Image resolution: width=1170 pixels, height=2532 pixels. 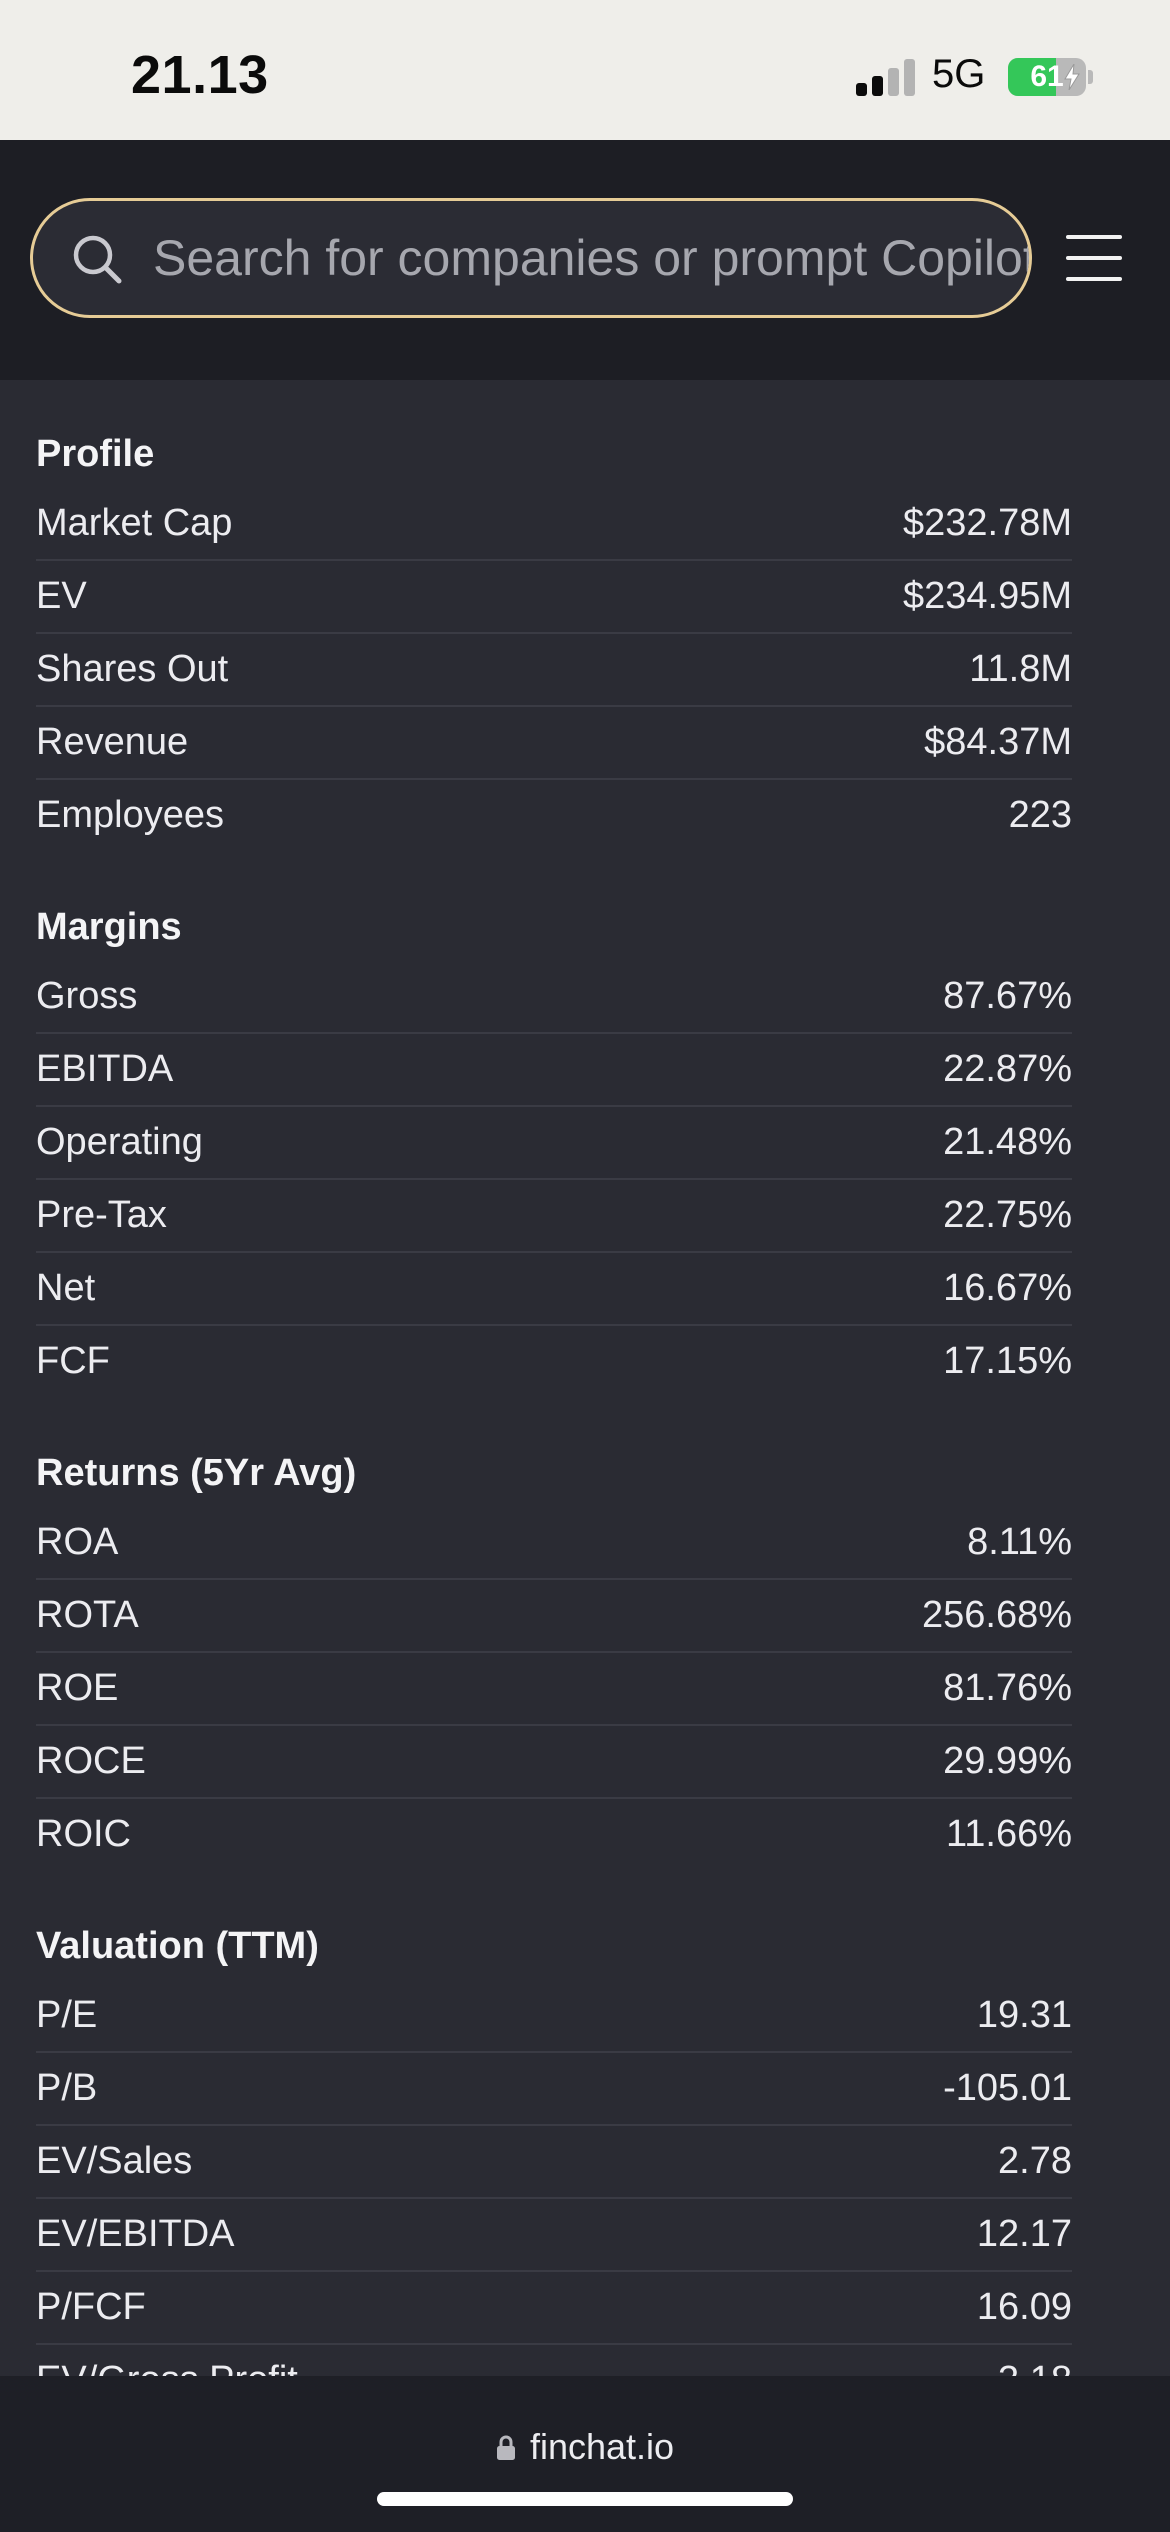 I want to click on metric-value: 87.67%, so click(x=1007, y=996).